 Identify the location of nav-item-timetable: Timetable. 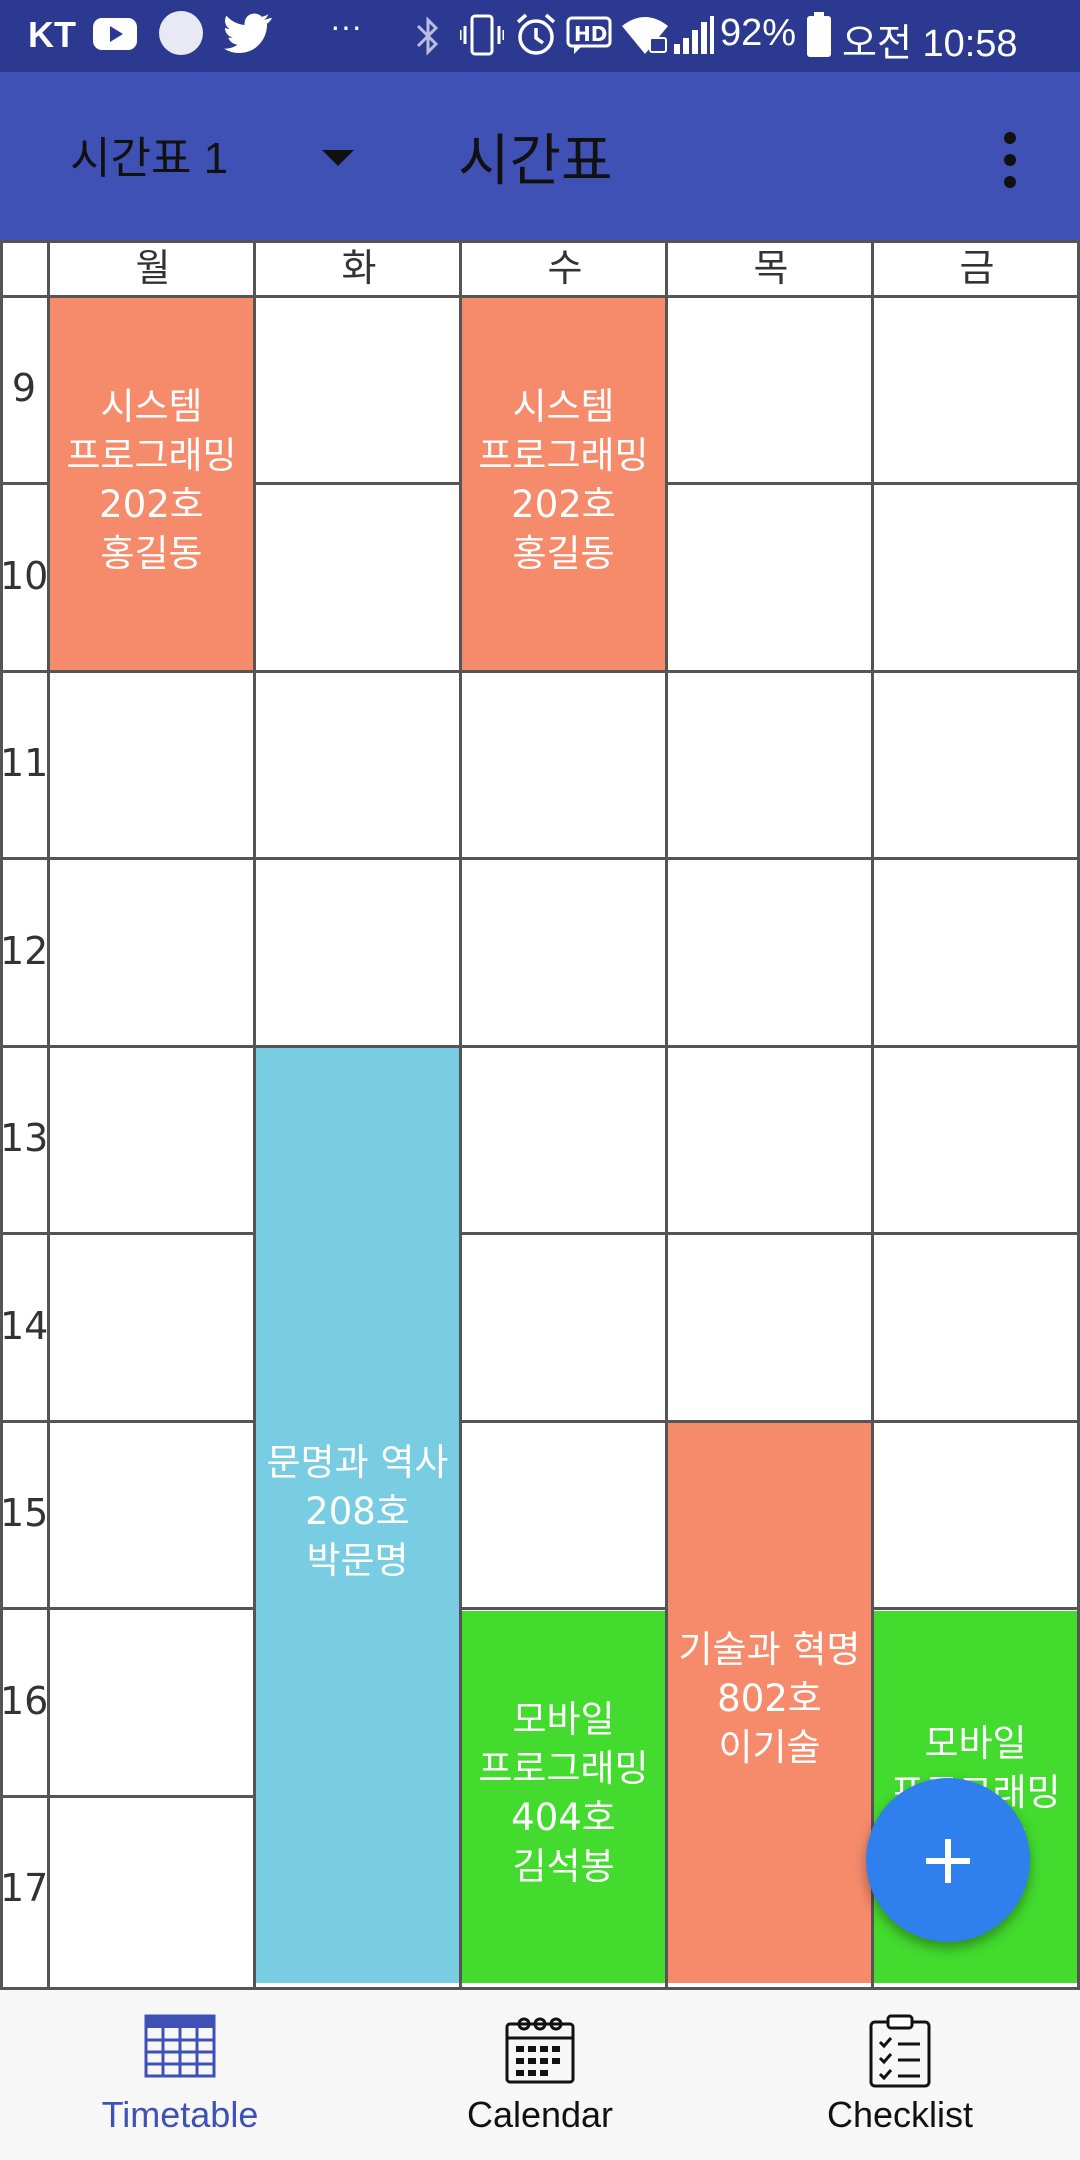
(180, 2075).